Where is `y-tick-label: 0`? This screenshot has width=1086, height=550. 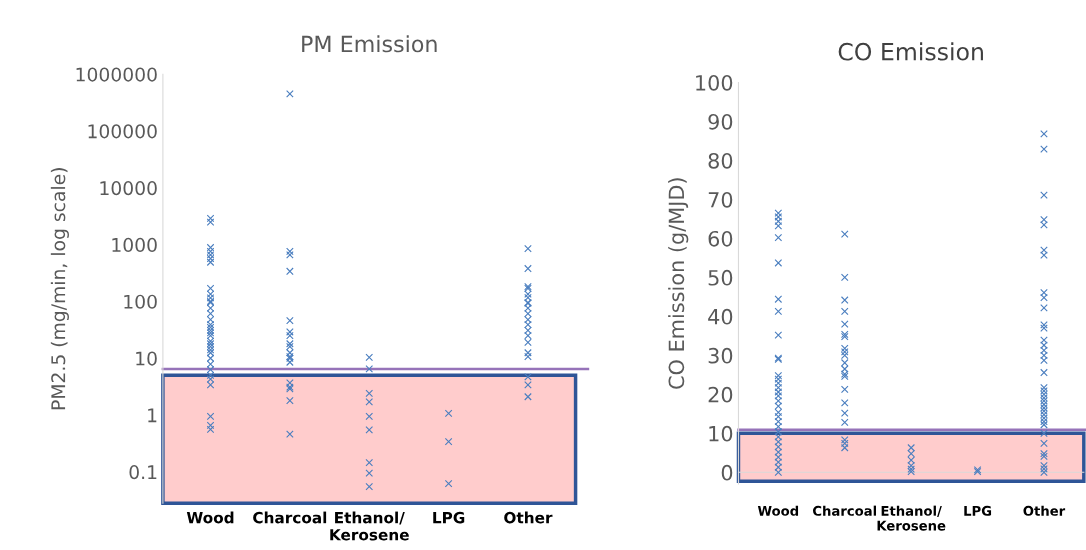 y-tick-label: 0 is located at coordinates (727, 472).